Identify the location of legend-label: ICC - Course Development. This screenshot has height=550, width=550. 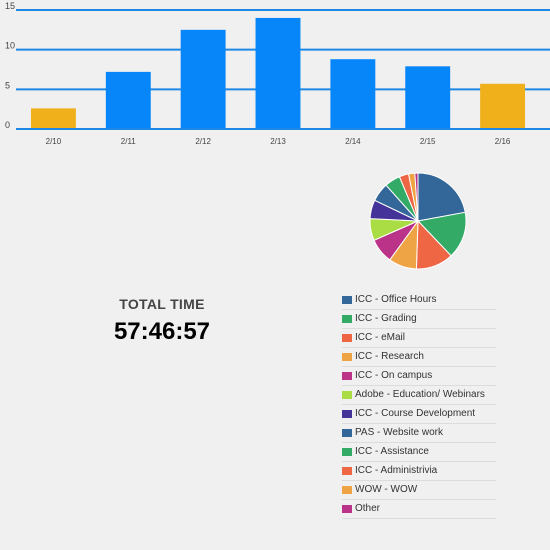
(415, 413).